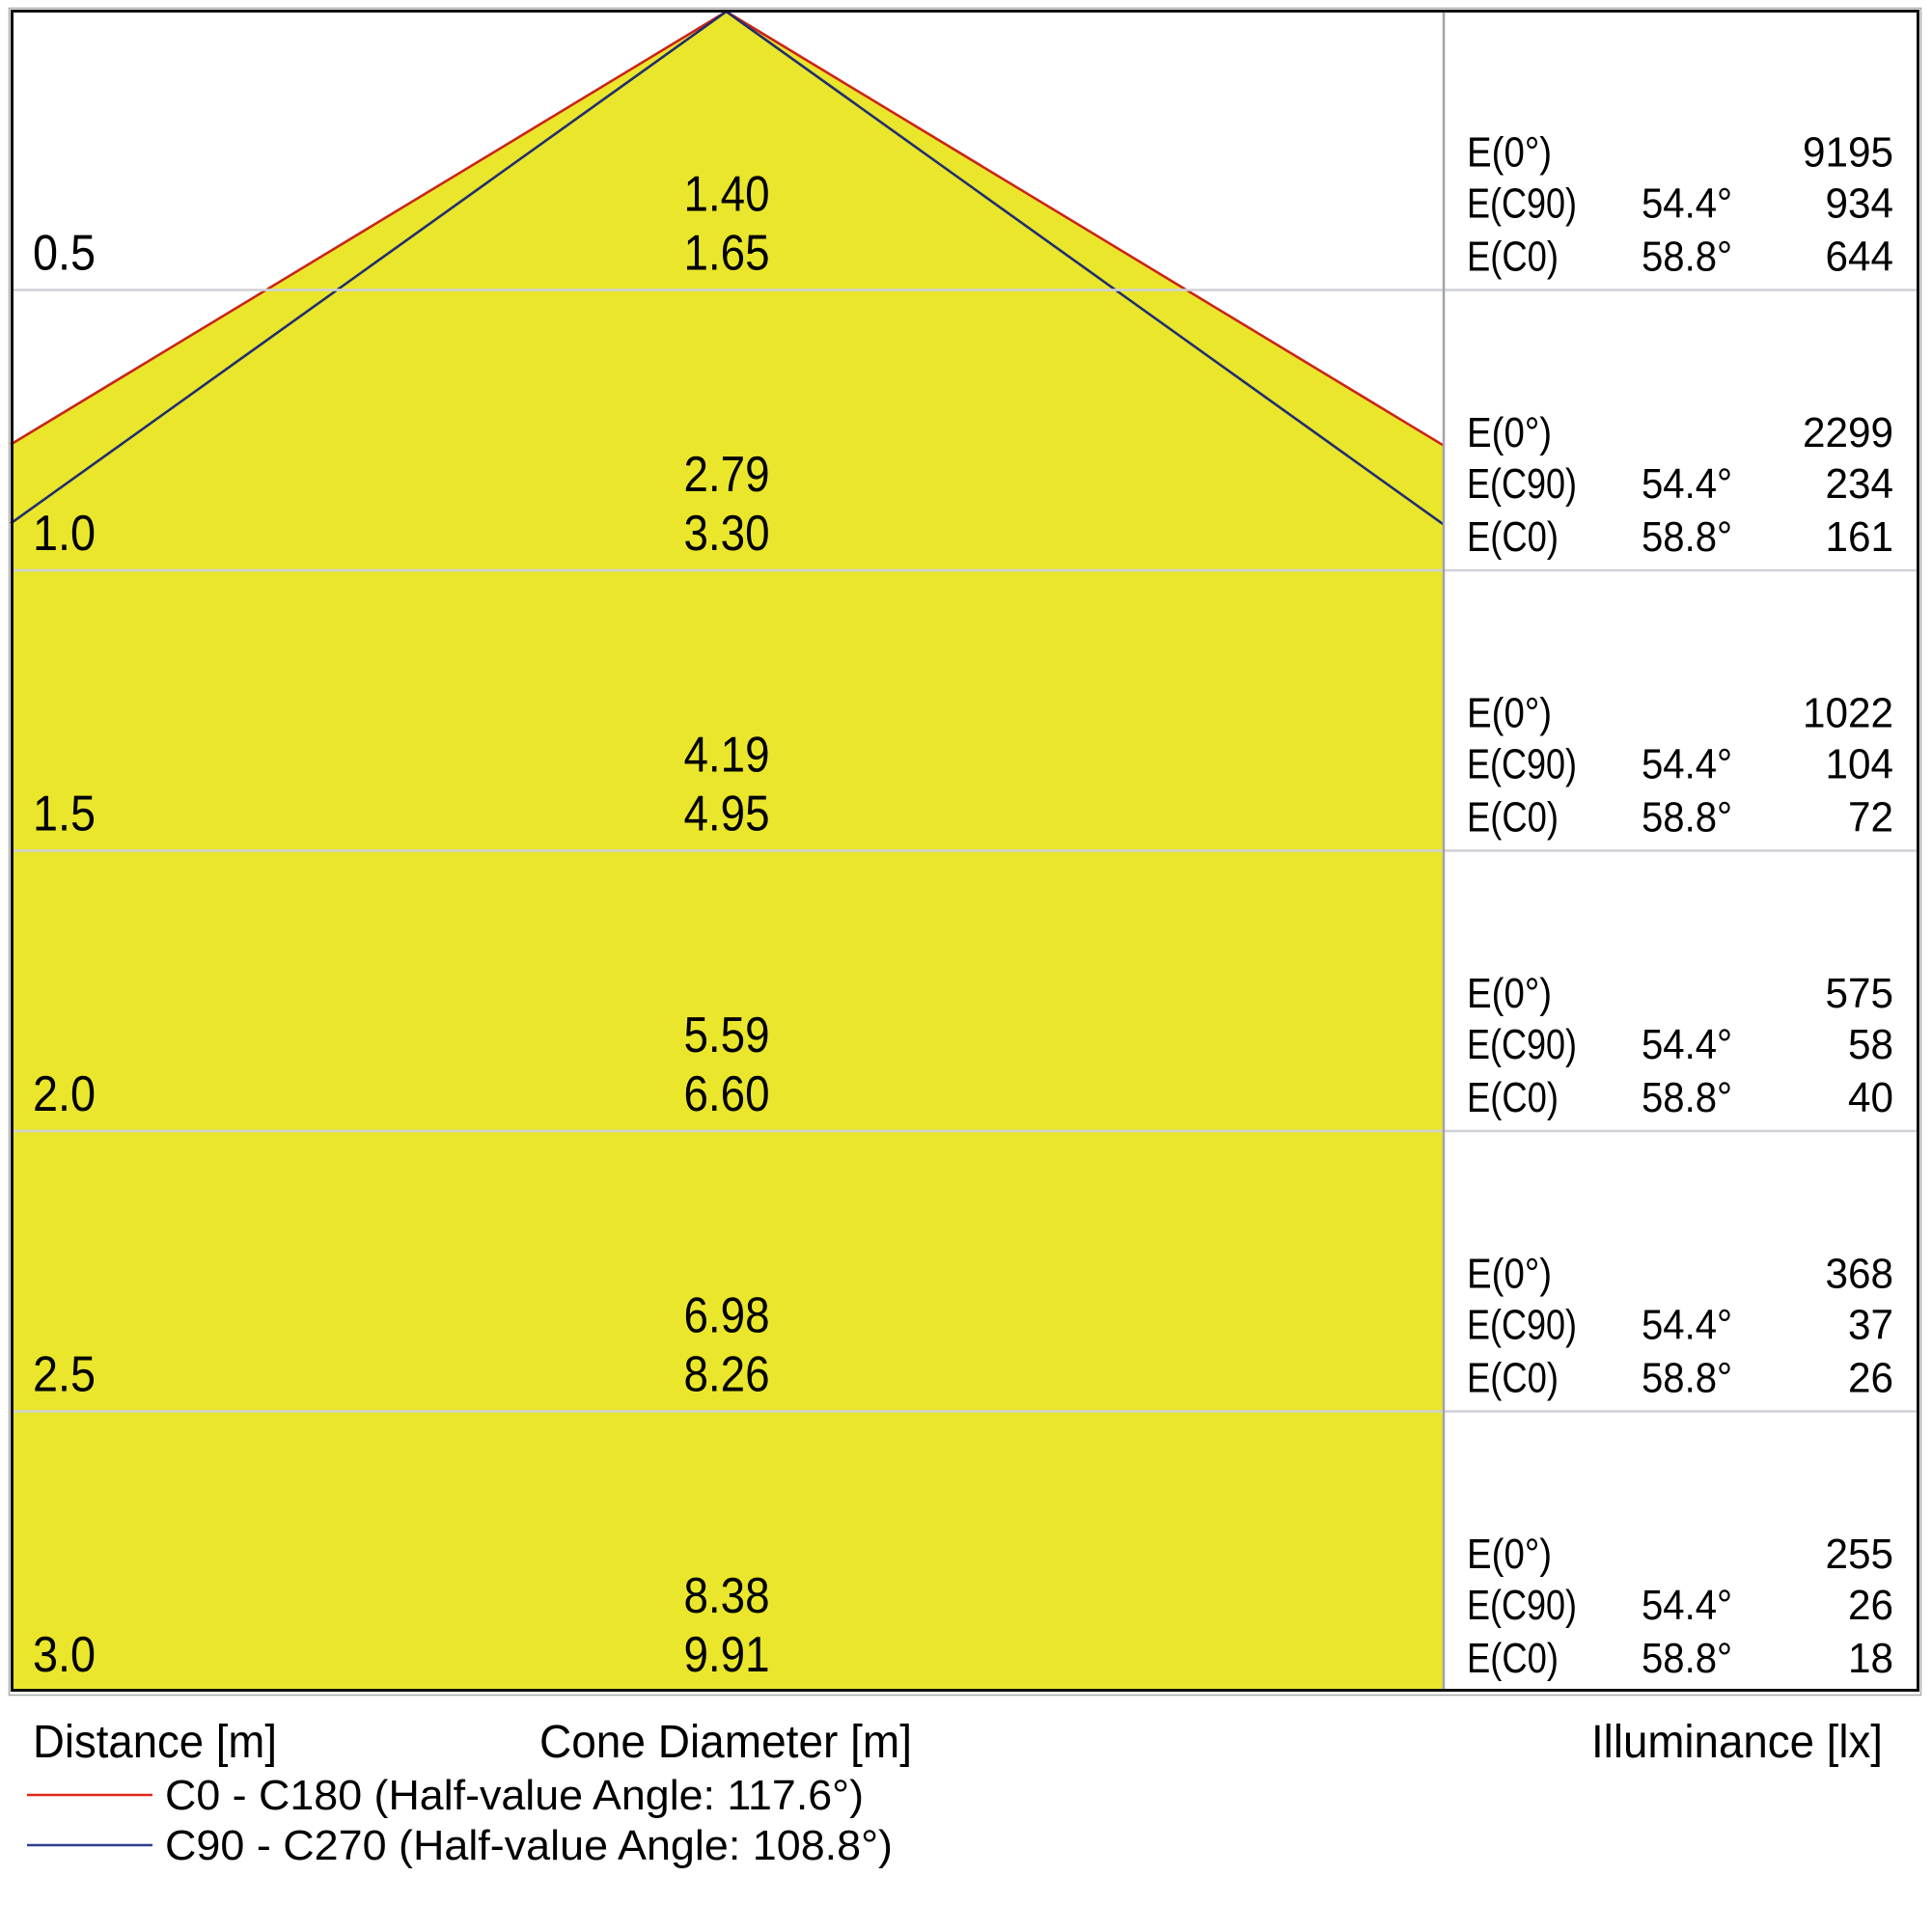  Describe the element at coordinates (1848, 432) in the screenshot. I see `svg-text: 2299` at that location.